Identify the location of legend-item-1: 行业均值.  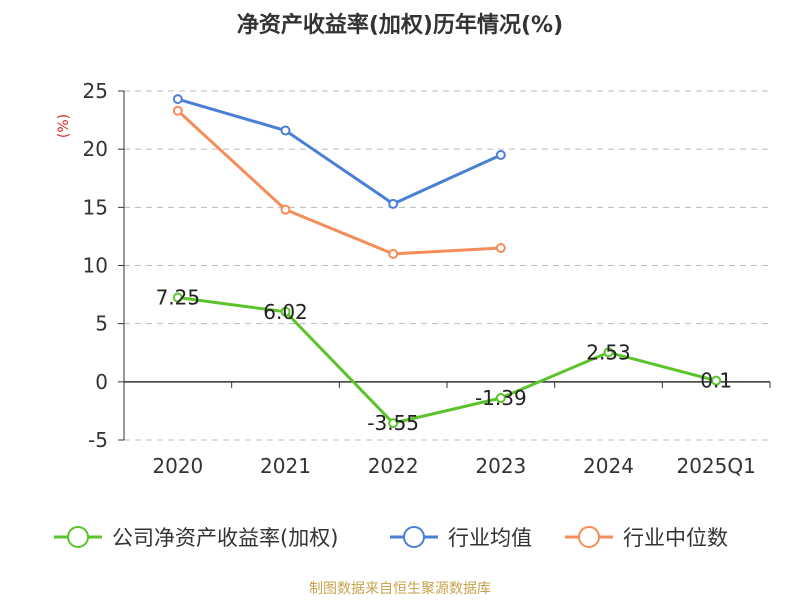
(461, 538).